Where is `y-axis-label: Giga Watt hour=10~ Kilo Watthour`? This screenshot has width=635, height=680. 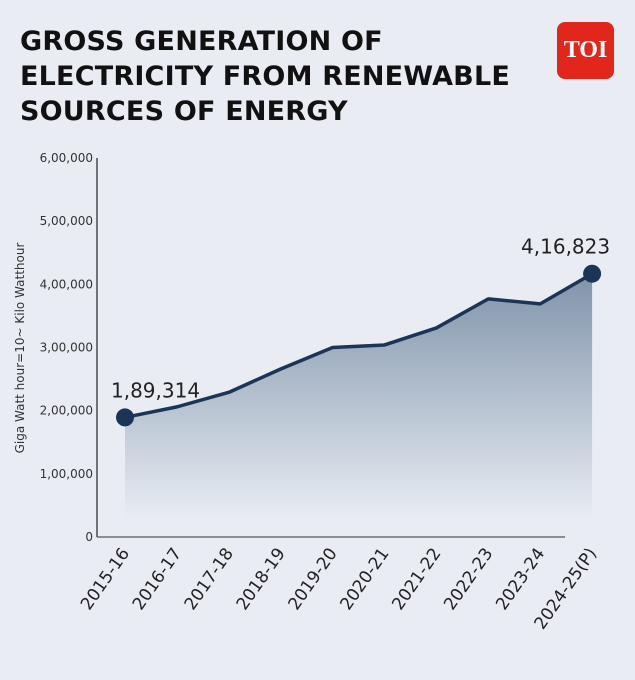
y-axis-label: Giga Watt hour=10~ Kilo Watthour is located at coordinates (20, 348).